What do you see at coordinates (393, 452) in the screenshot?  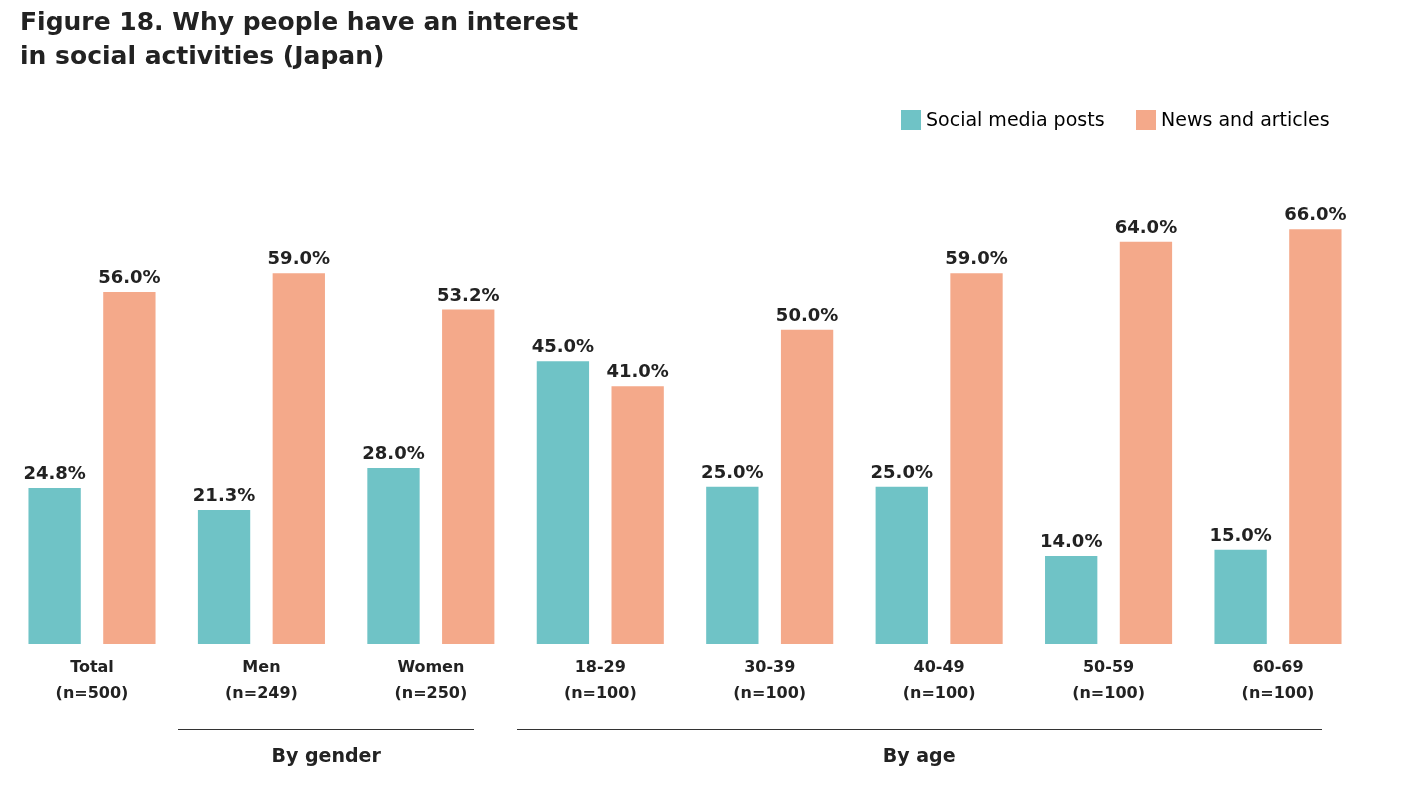 I see `data-label: 28.0%` at bounding box center [393, 452].